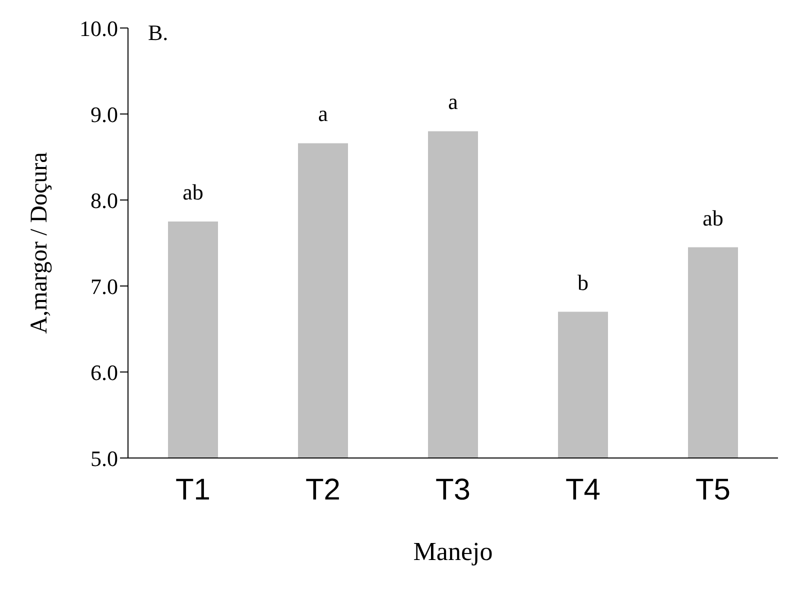 This screenshot has height=596, width=796. Describe the element at coordinates (158, 33) in the screenshot. I see `annotation: B.` at that location.